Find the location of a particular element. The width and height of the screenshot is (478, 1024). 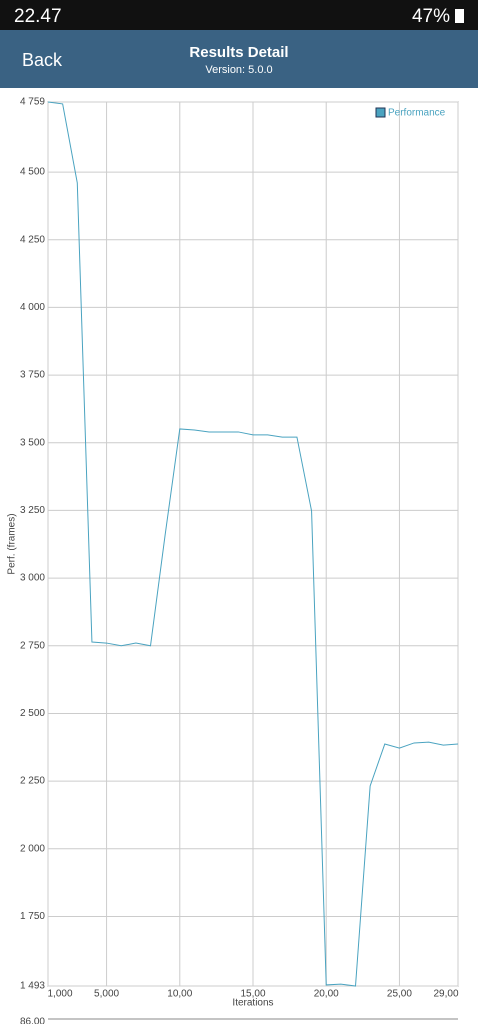

battery: 47% is located at coordinates (430, 16).